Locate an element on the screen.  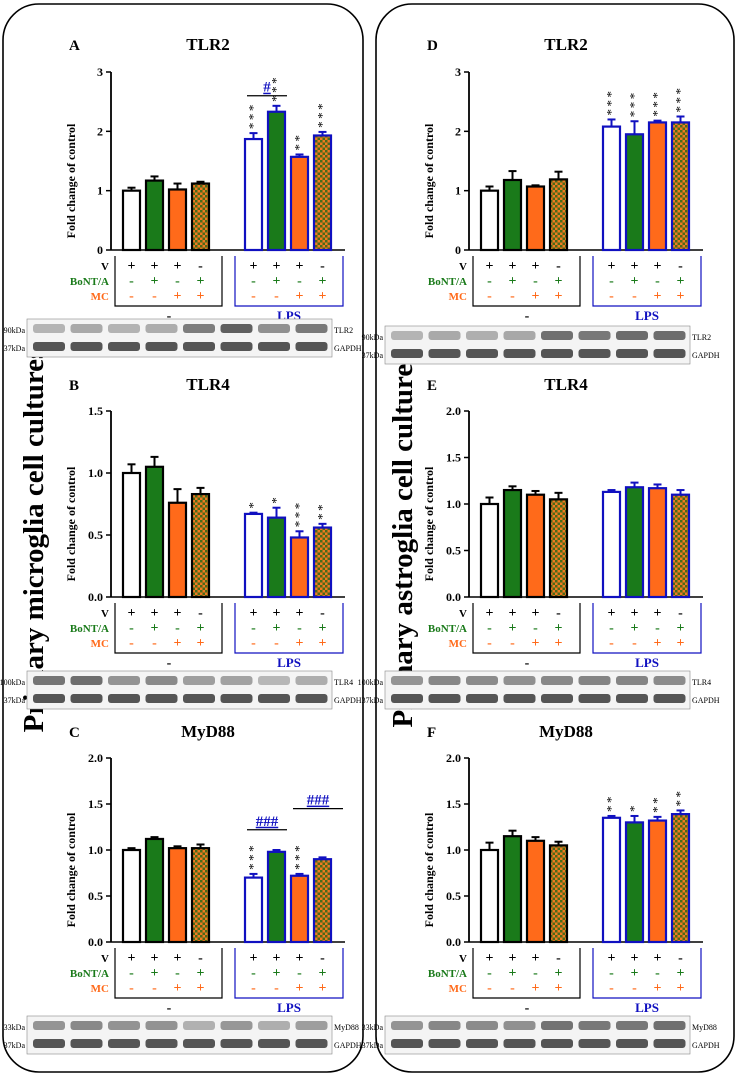
blot-protein: TLR2 is located at coordinates (343, 330).